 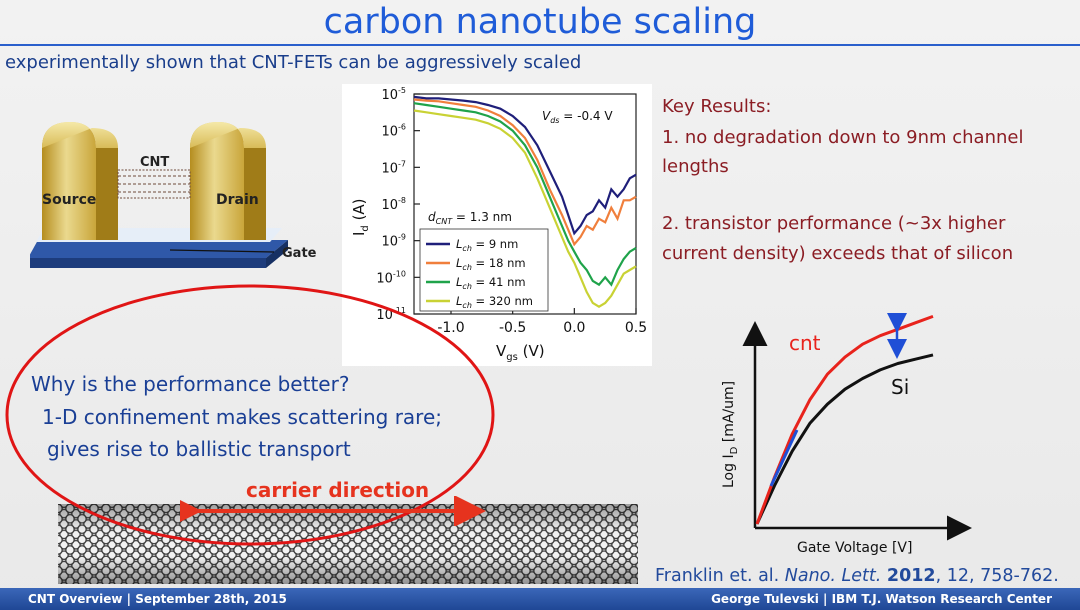 I want to click on x-tick-label: 0.0, so click(x=574, y=328).